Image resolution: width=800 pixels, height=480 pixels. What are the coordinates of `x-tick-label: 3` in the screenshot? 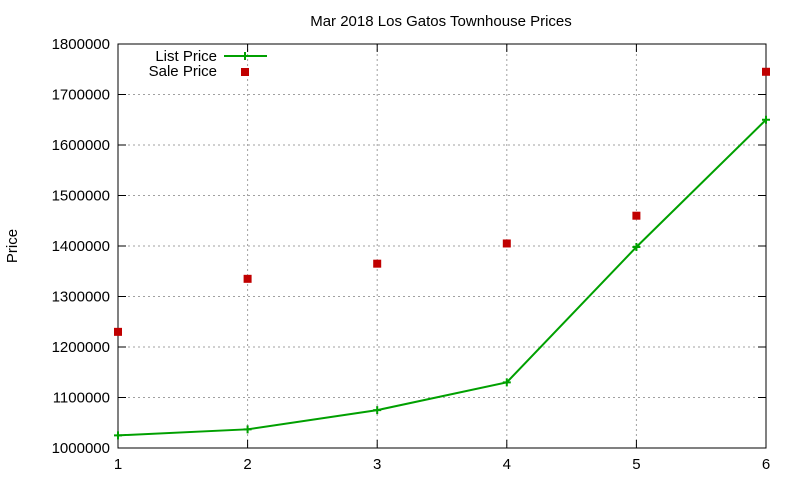 It's located at (377, 464).